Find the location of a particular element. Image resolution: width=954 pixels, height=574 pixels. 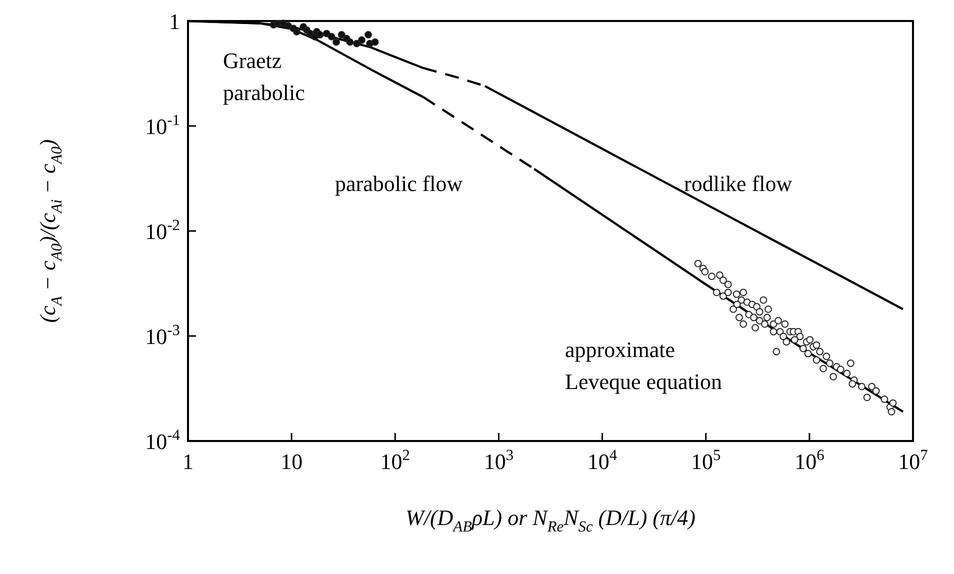

y-tick-label: 10$^{-1}$ is located at coordinates (162, 125).